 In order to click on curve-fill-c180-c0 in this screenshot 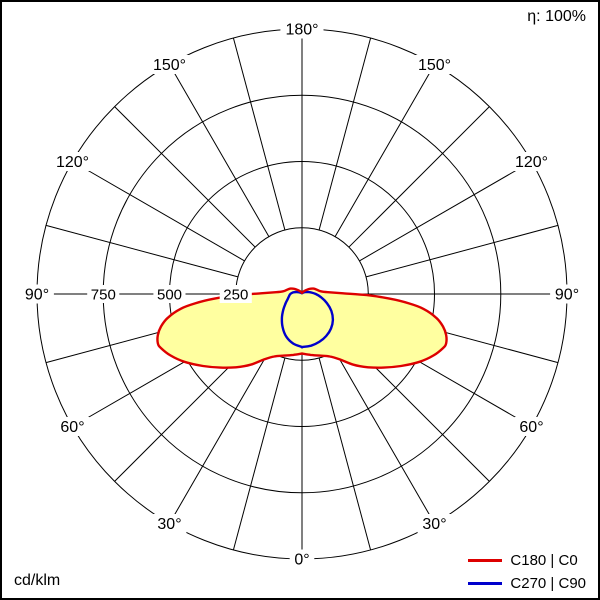, I will do `click(302, 328)`.